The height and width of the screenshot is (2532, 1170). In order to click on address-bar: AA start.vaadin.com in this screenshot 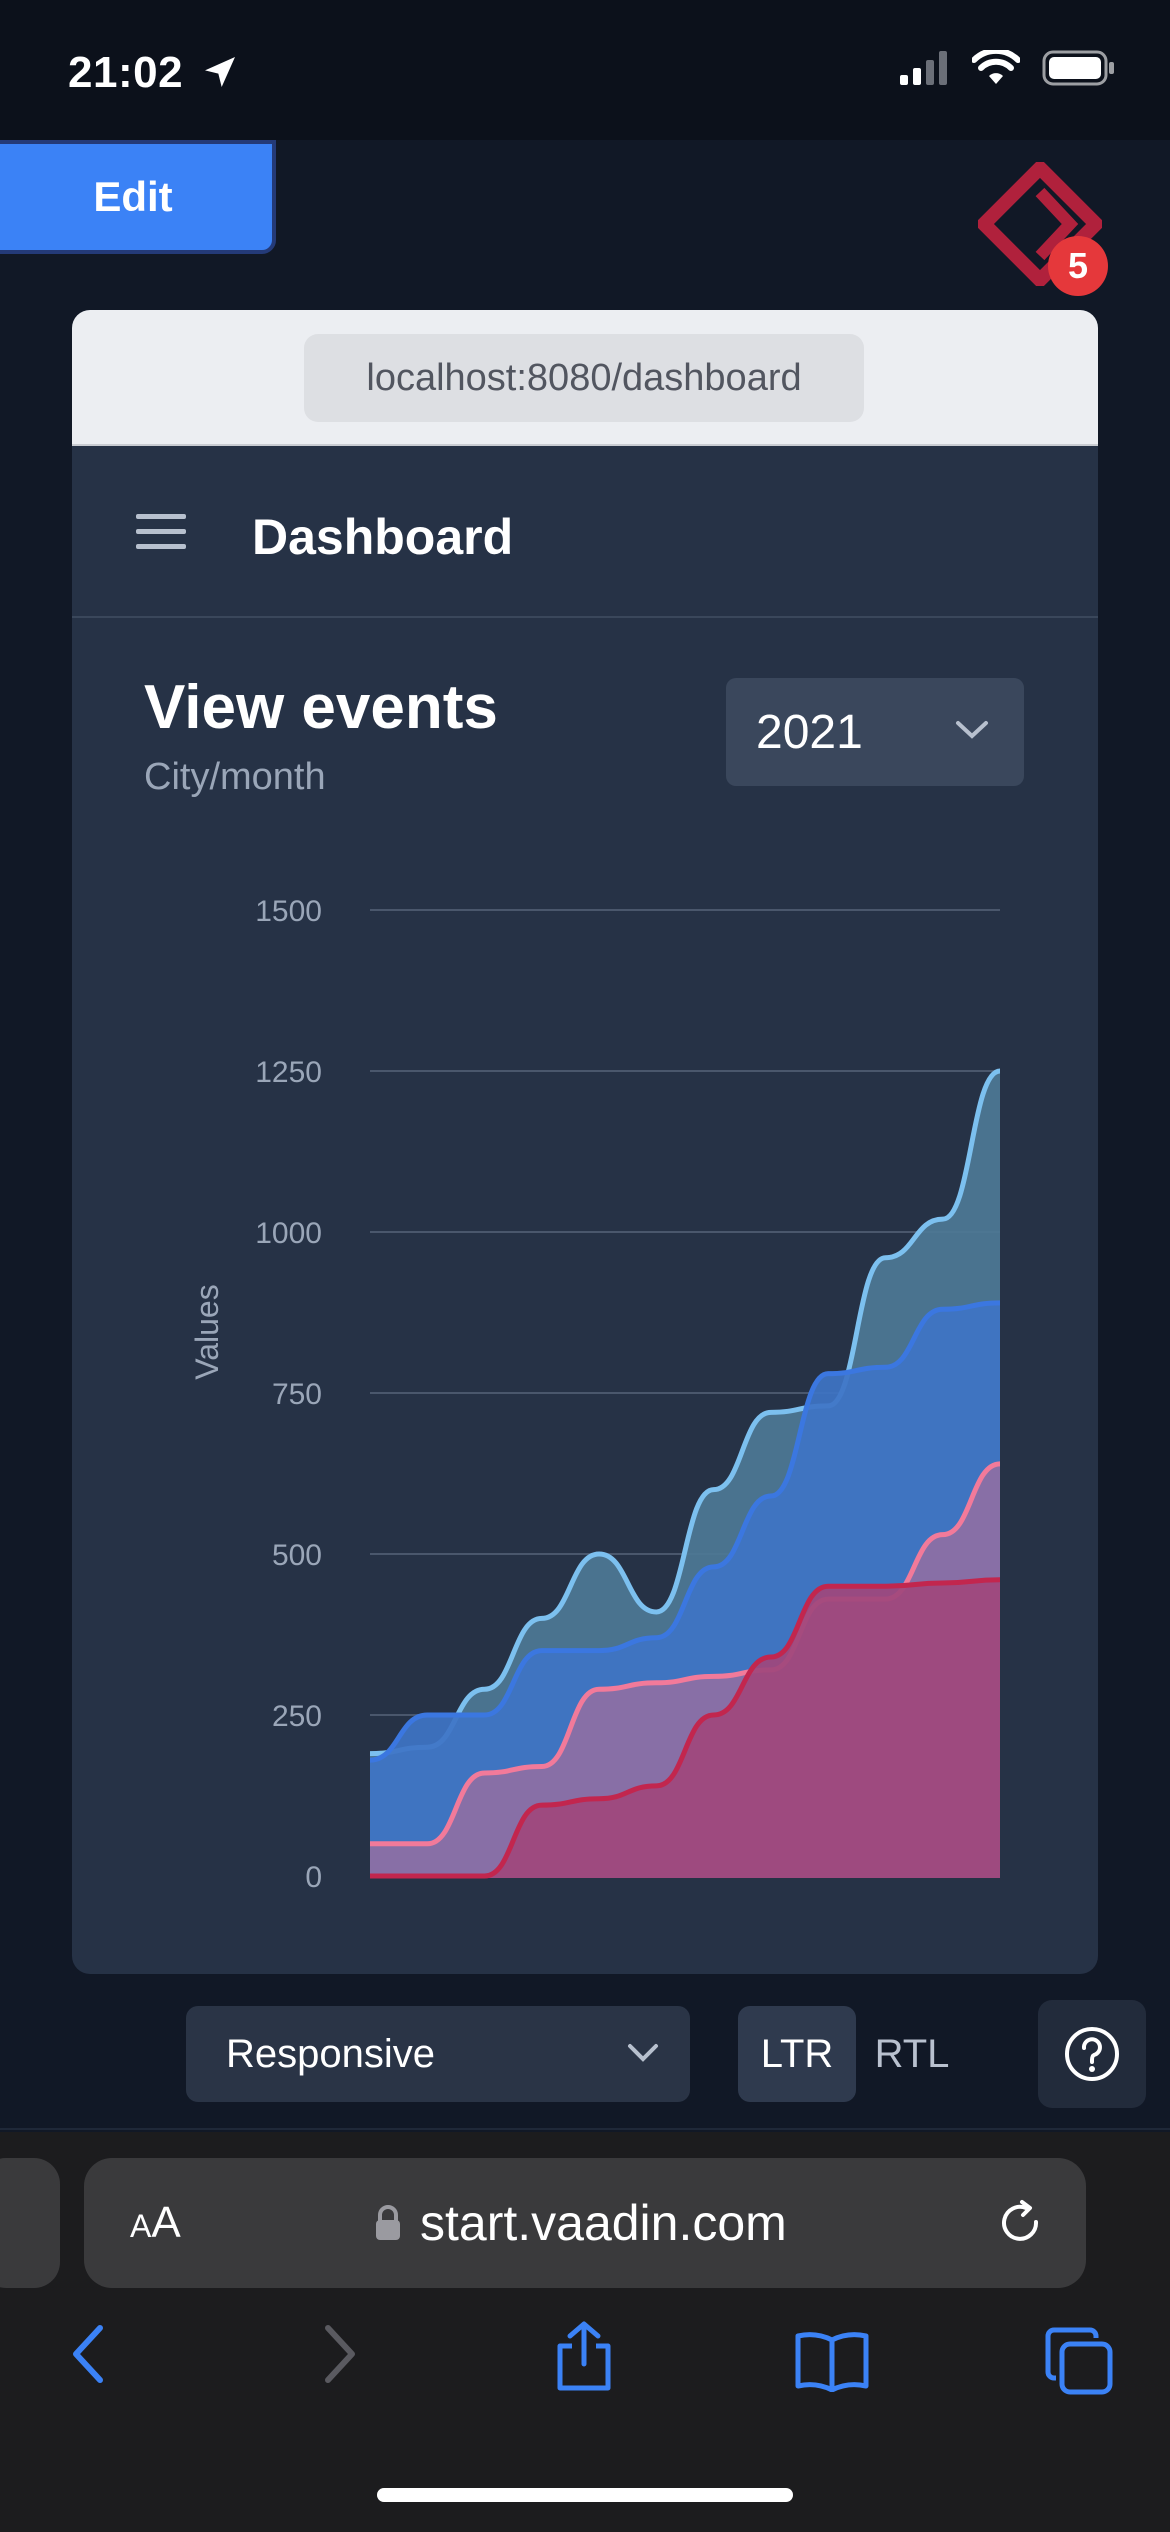, I will do `click(585, 2223)`.